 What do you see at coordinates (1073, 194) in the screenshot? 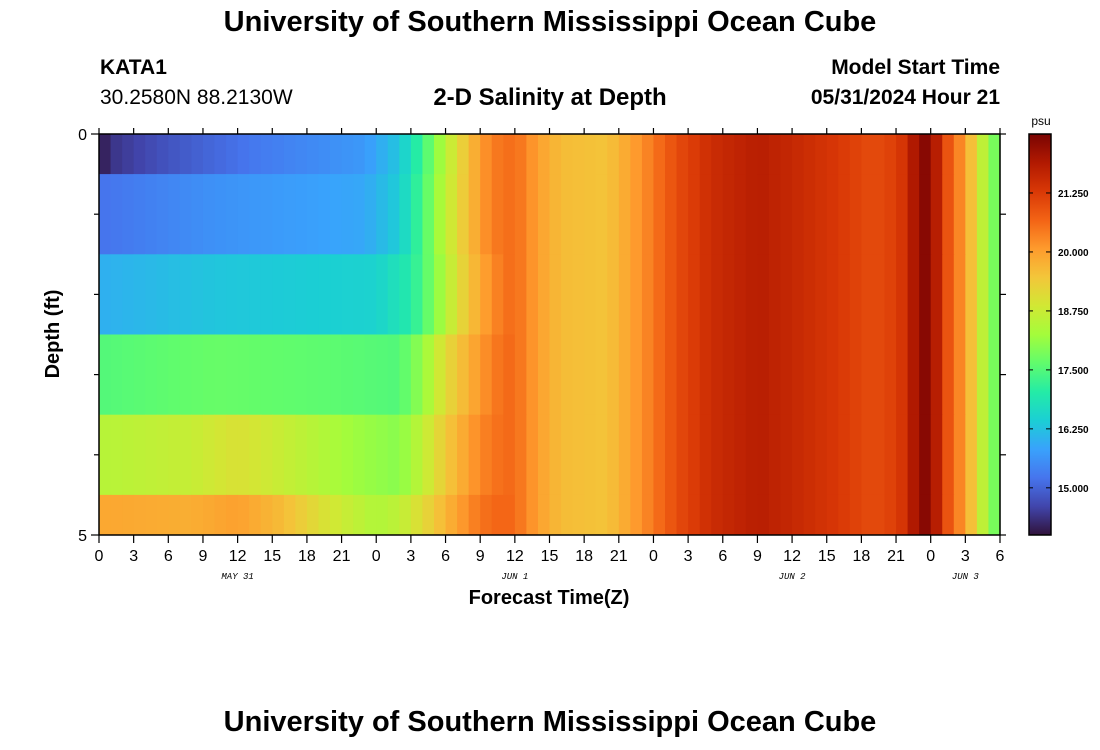
I see `colorbar-tick-label: 21.250` at bounding box center [1073, 194].